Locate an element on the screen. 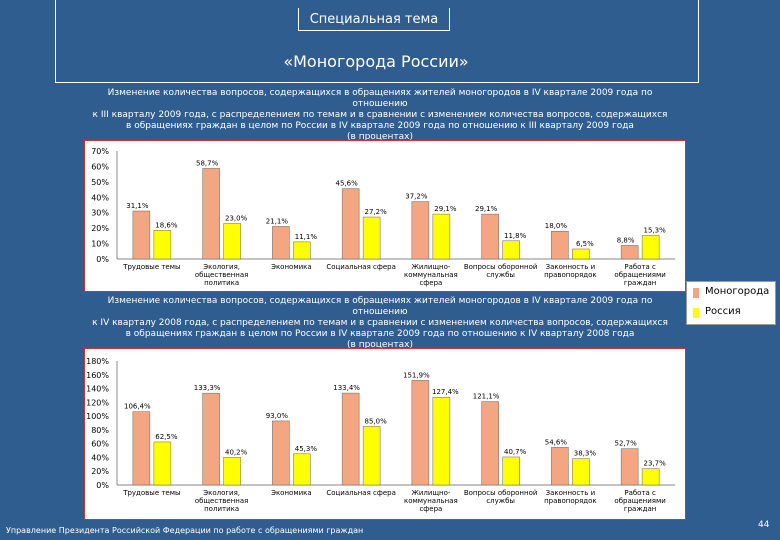 This screenshot has height=540, width=780. data-label-mono: 133,4% is located at coordinates (346, 388).